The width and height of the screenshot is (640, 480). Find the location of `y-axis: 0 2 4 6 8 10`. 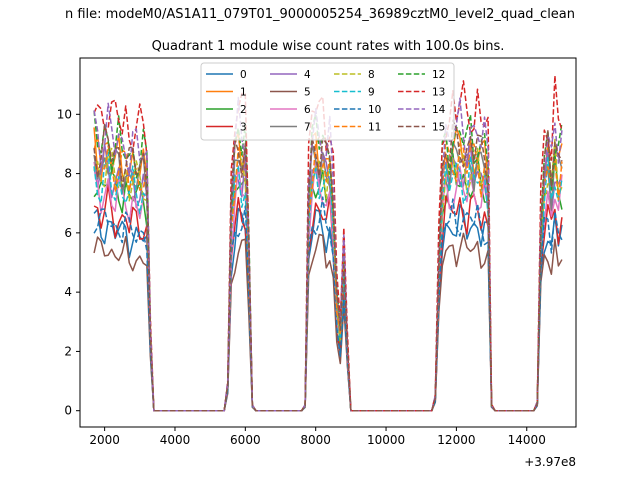

y-axis: 0 2 4 6 8 10 is located at coordinates (68, 262).